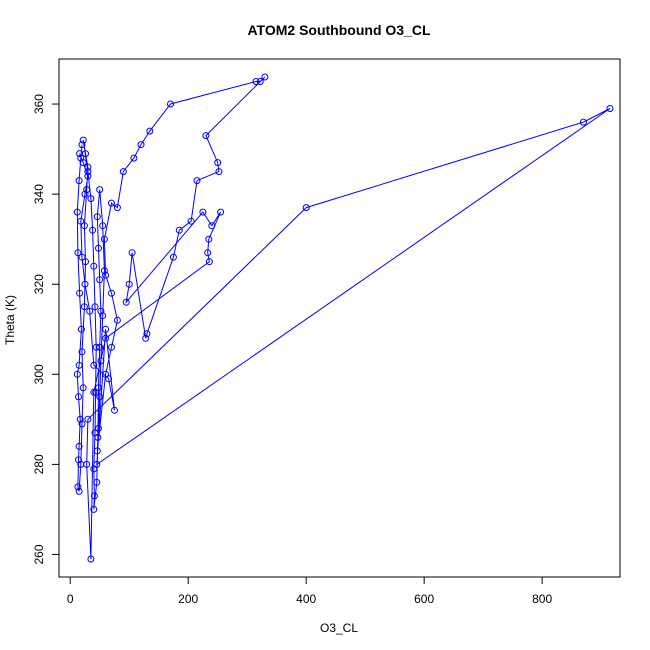 This screenshot has width=650, height=650. What do you see at coordinates (309, 591) in the screenshot?
I see `x-axis: 0 200 400 600 800` at bounding box center [309, 591].